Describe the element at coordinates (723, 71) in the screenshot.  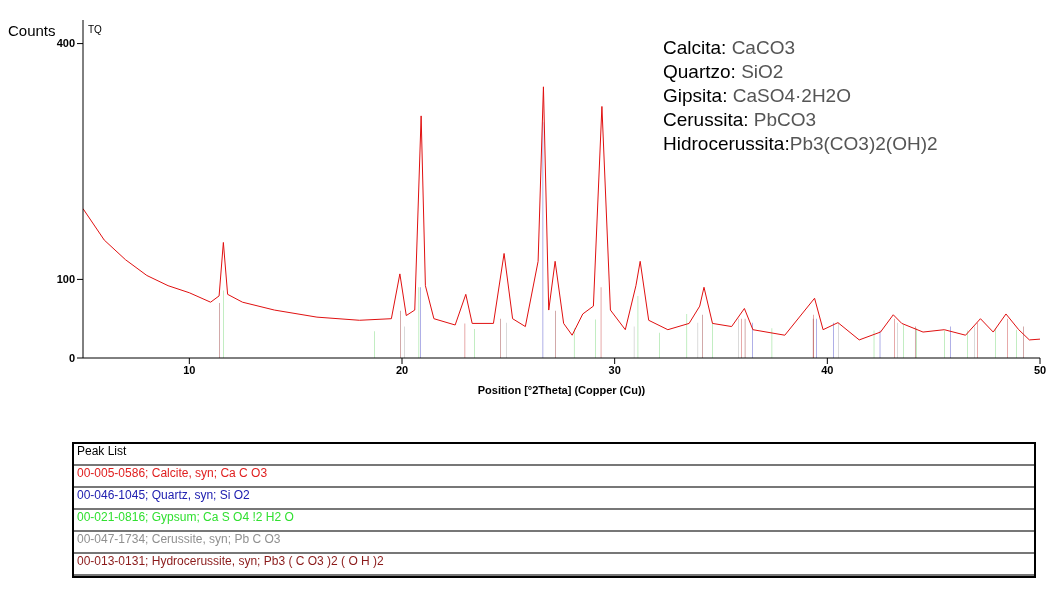
I see `annotation: Quartzo: SiO2` at that location.